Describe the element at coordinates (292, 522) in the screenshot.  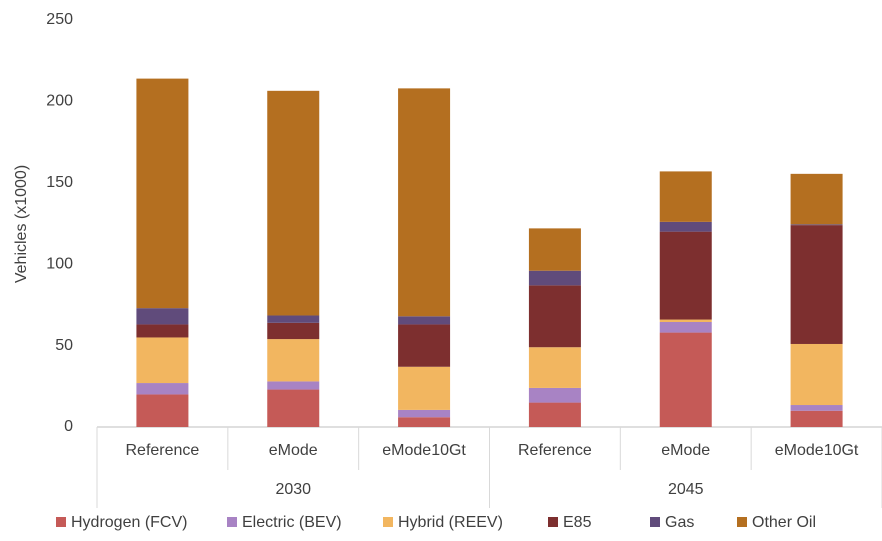
I see `legend-label: Electric (BEV)` at that location.